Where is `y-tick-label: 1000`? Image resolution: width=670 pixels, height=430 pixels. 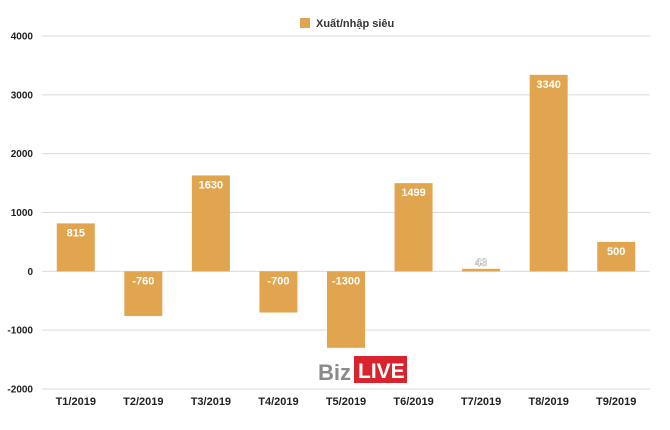
y-tick-label: 1000 is located at coordinates (22, 213).